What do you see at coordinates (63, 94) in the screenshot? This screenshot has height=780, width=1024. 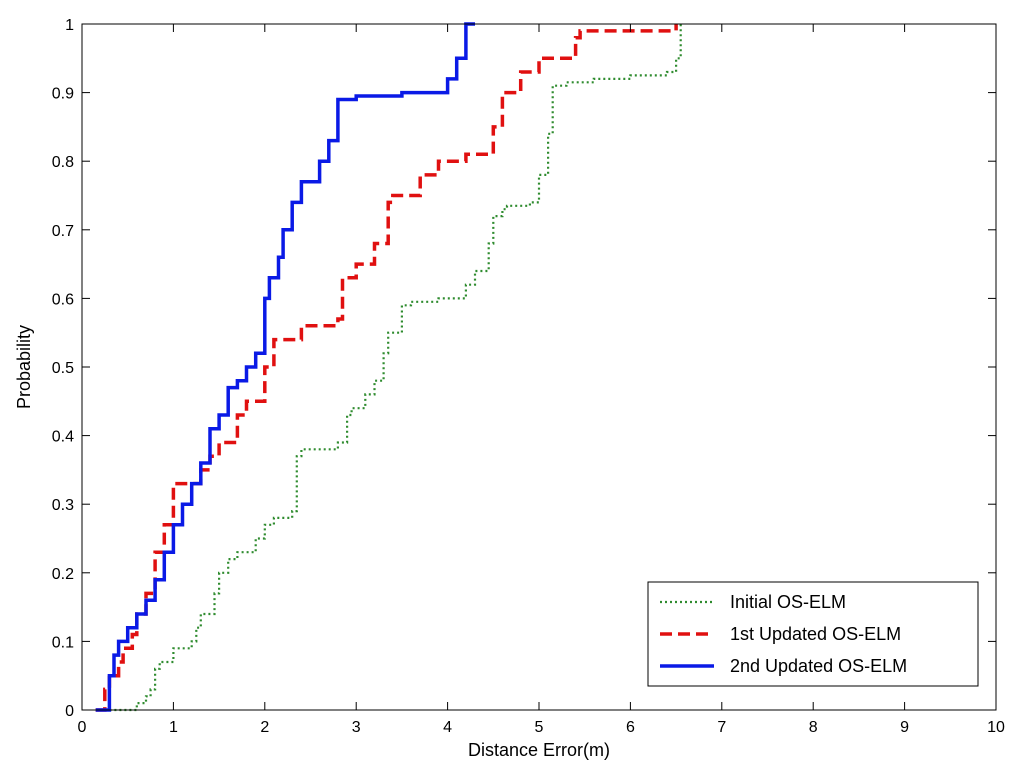 I see `y-tick-label: 0.9` at bounding box center [63, 94].